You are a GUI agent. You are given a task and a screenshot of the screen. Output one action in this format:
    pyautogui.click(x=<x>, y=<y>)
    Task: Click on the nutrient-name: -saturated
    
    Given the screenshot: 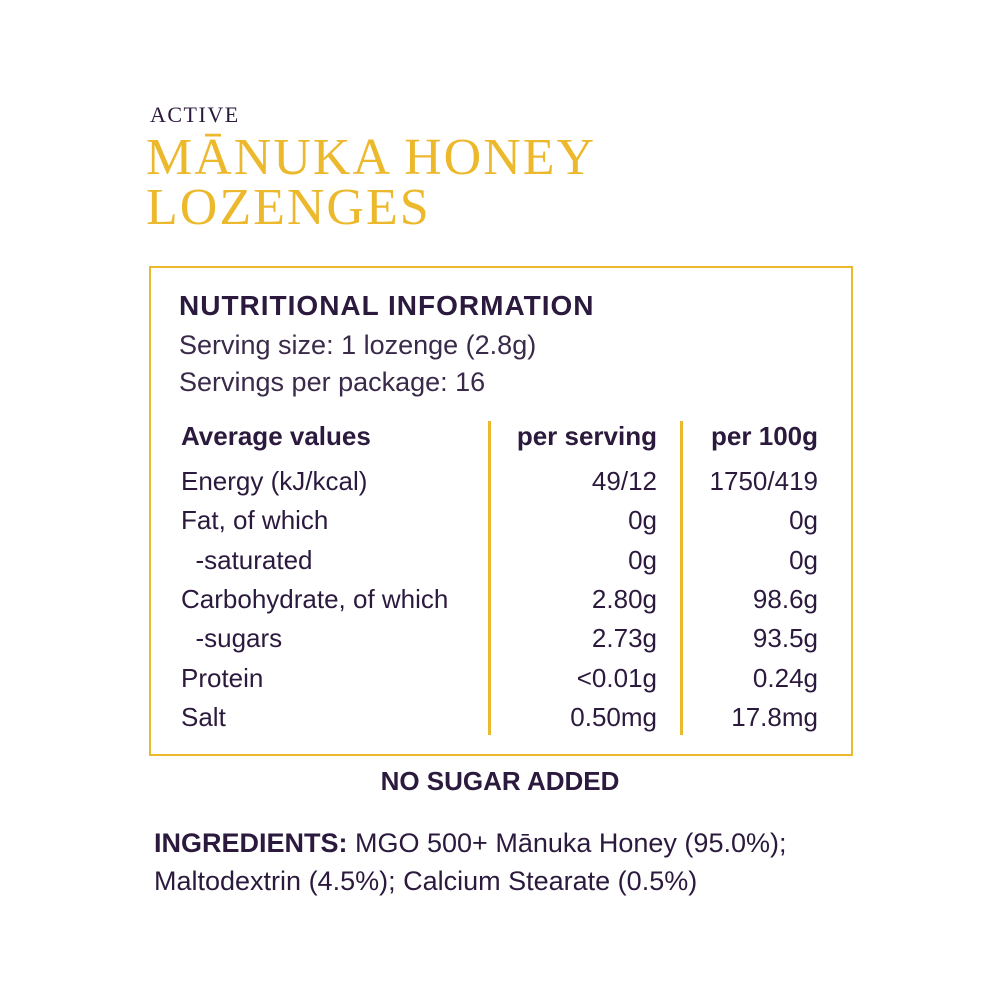 What is the action you would take?
    pyautogui.click(x=247, y=559)
    